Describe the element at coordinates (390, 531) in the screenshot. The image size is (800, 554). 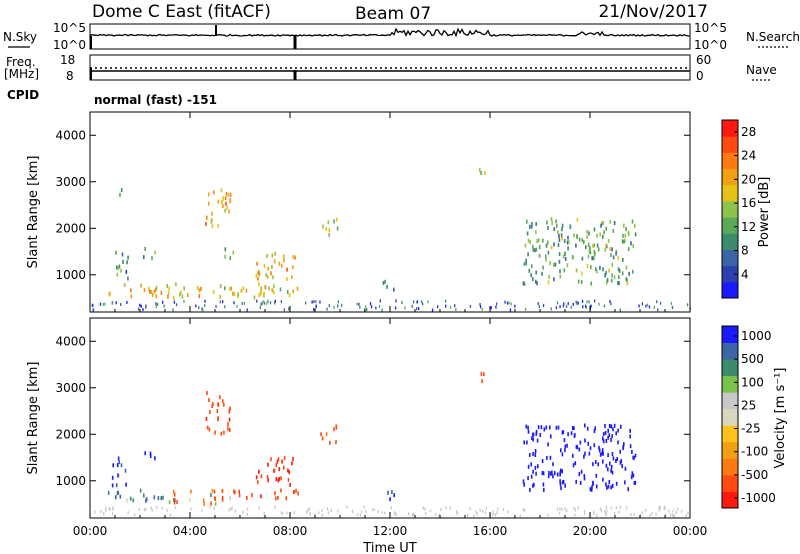
I see `x-tick-label: 12:00` at that location.